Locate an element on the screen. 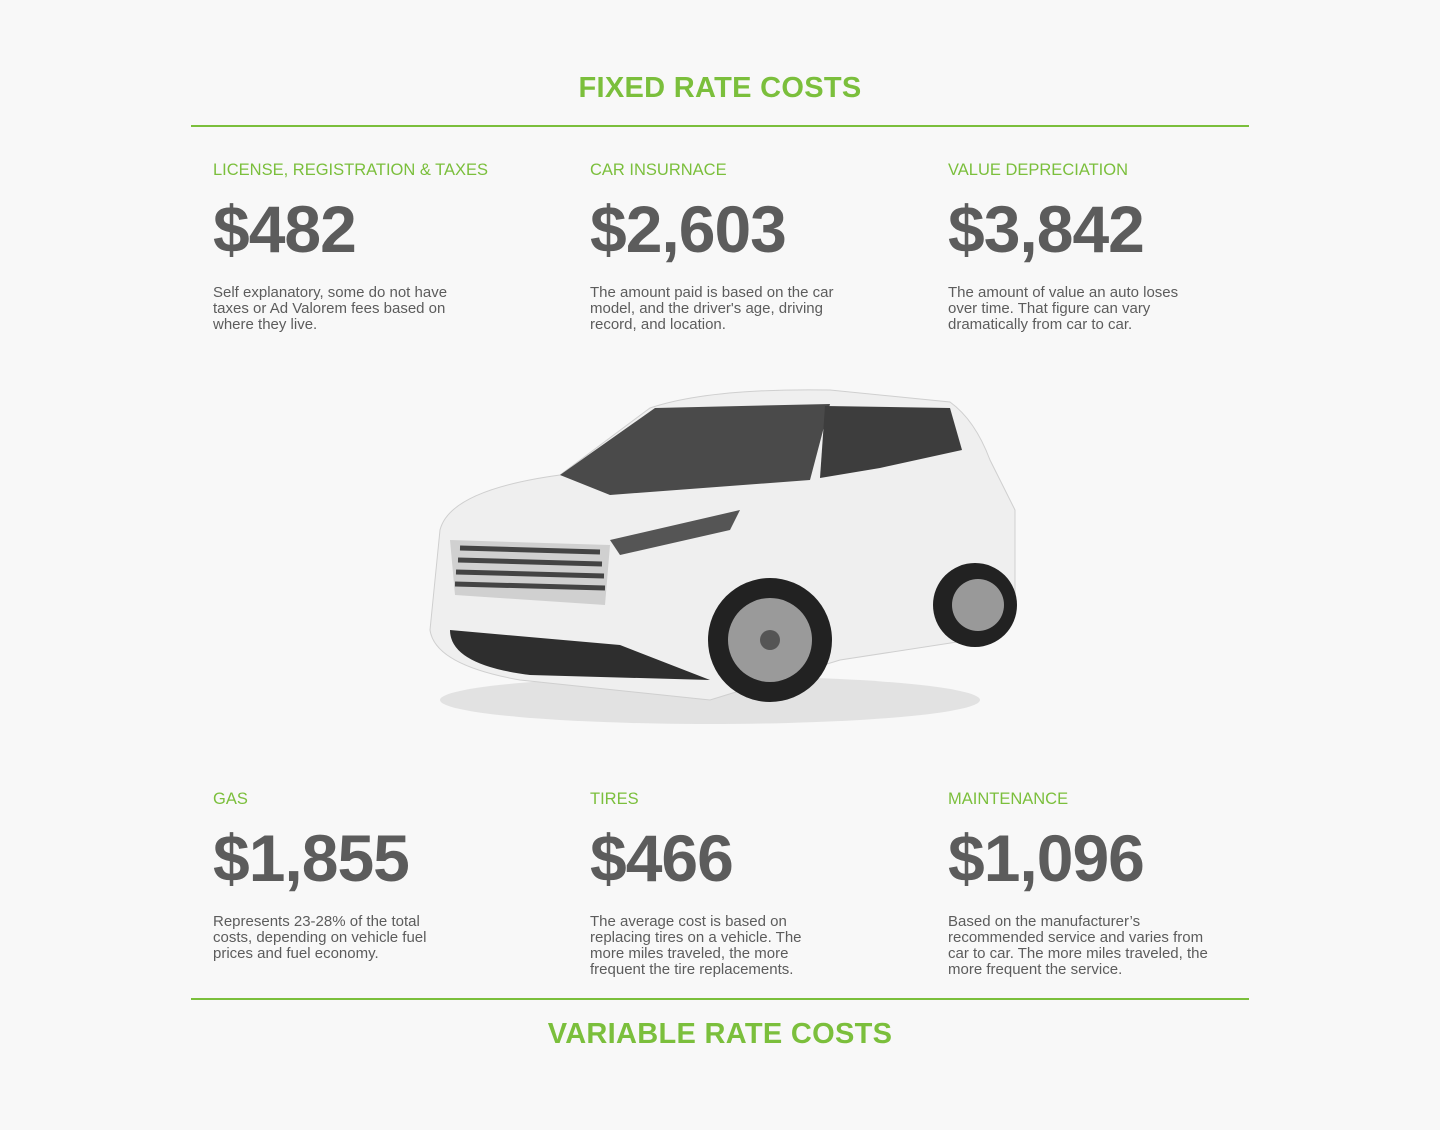  cost-amount: $482 is located at coordinates (285, 229).